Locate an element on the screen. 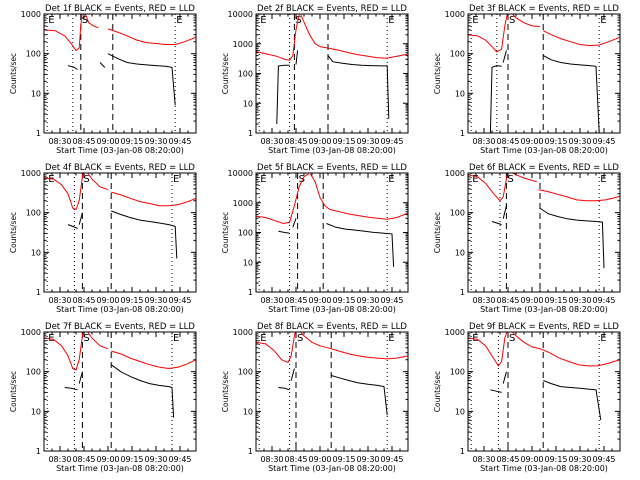 The height and width of the screenshot is (480, 640). panel-title: Det 7f BLACK = Events, RED = LLD is located at coordinates (120, 327).